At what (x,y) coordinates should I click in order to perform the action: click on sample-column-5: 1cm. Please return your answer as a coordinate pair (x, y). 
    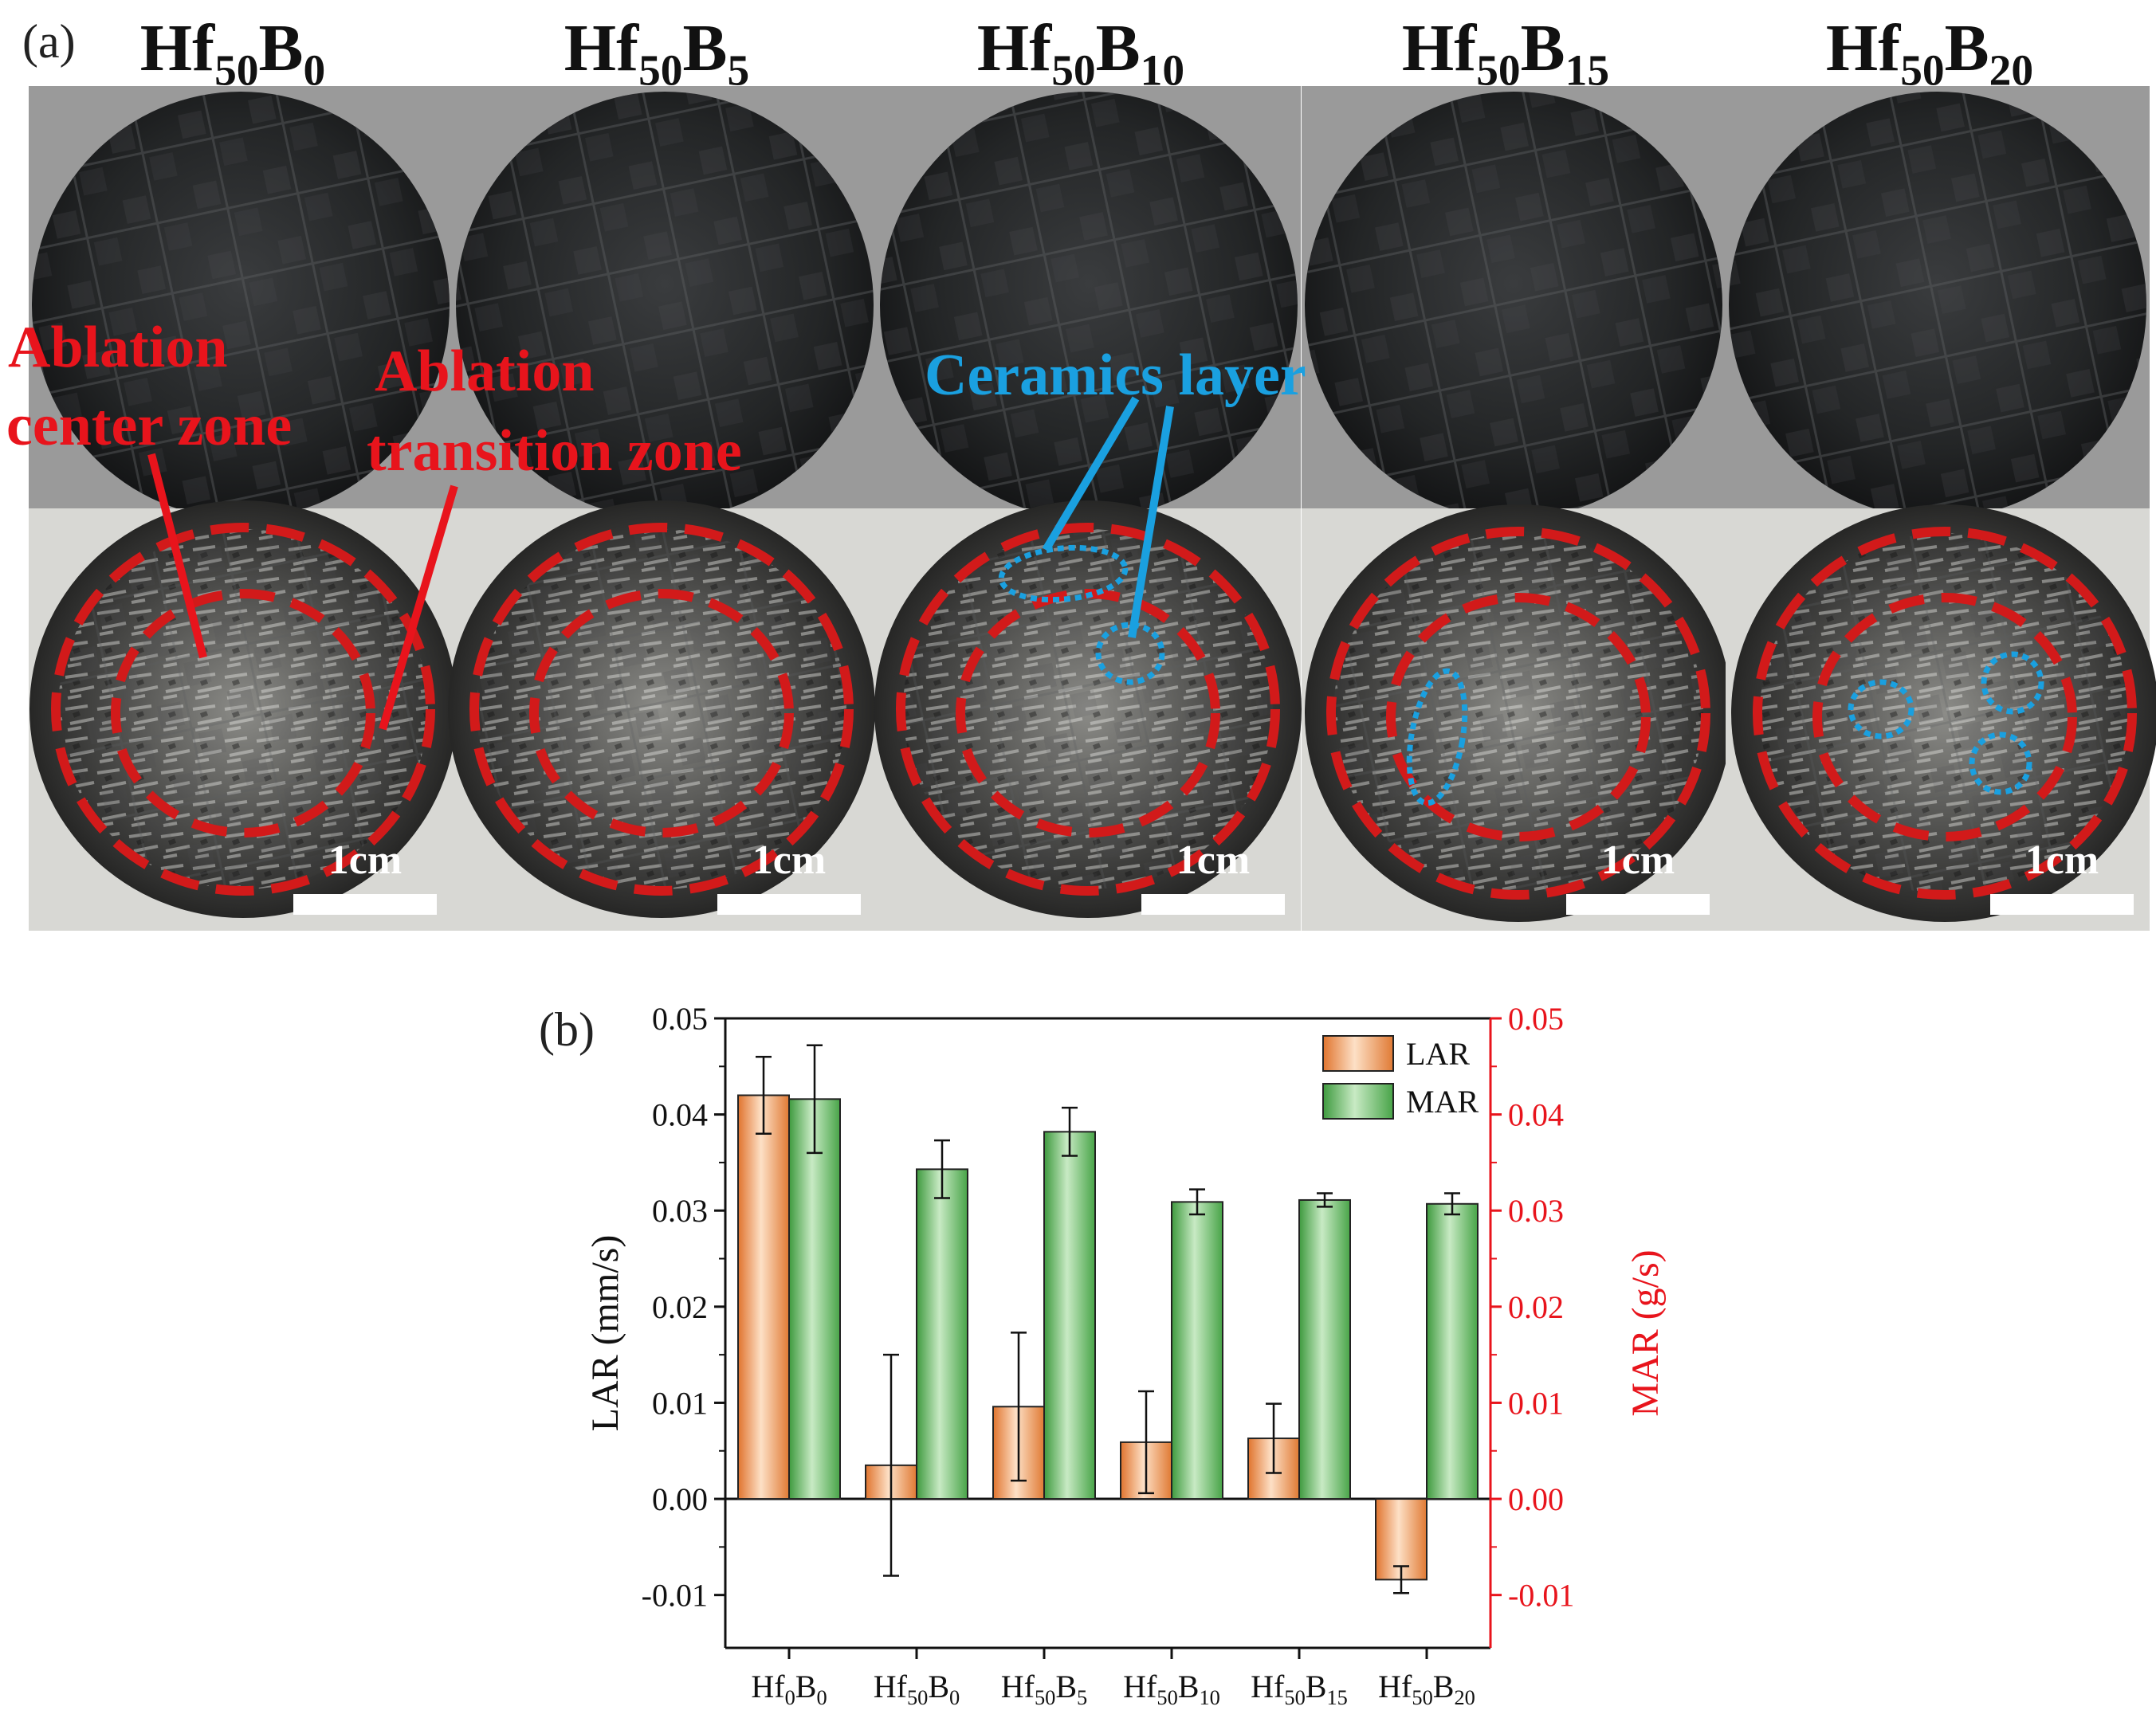
    Looking at the image, I should click on (1941, 508).